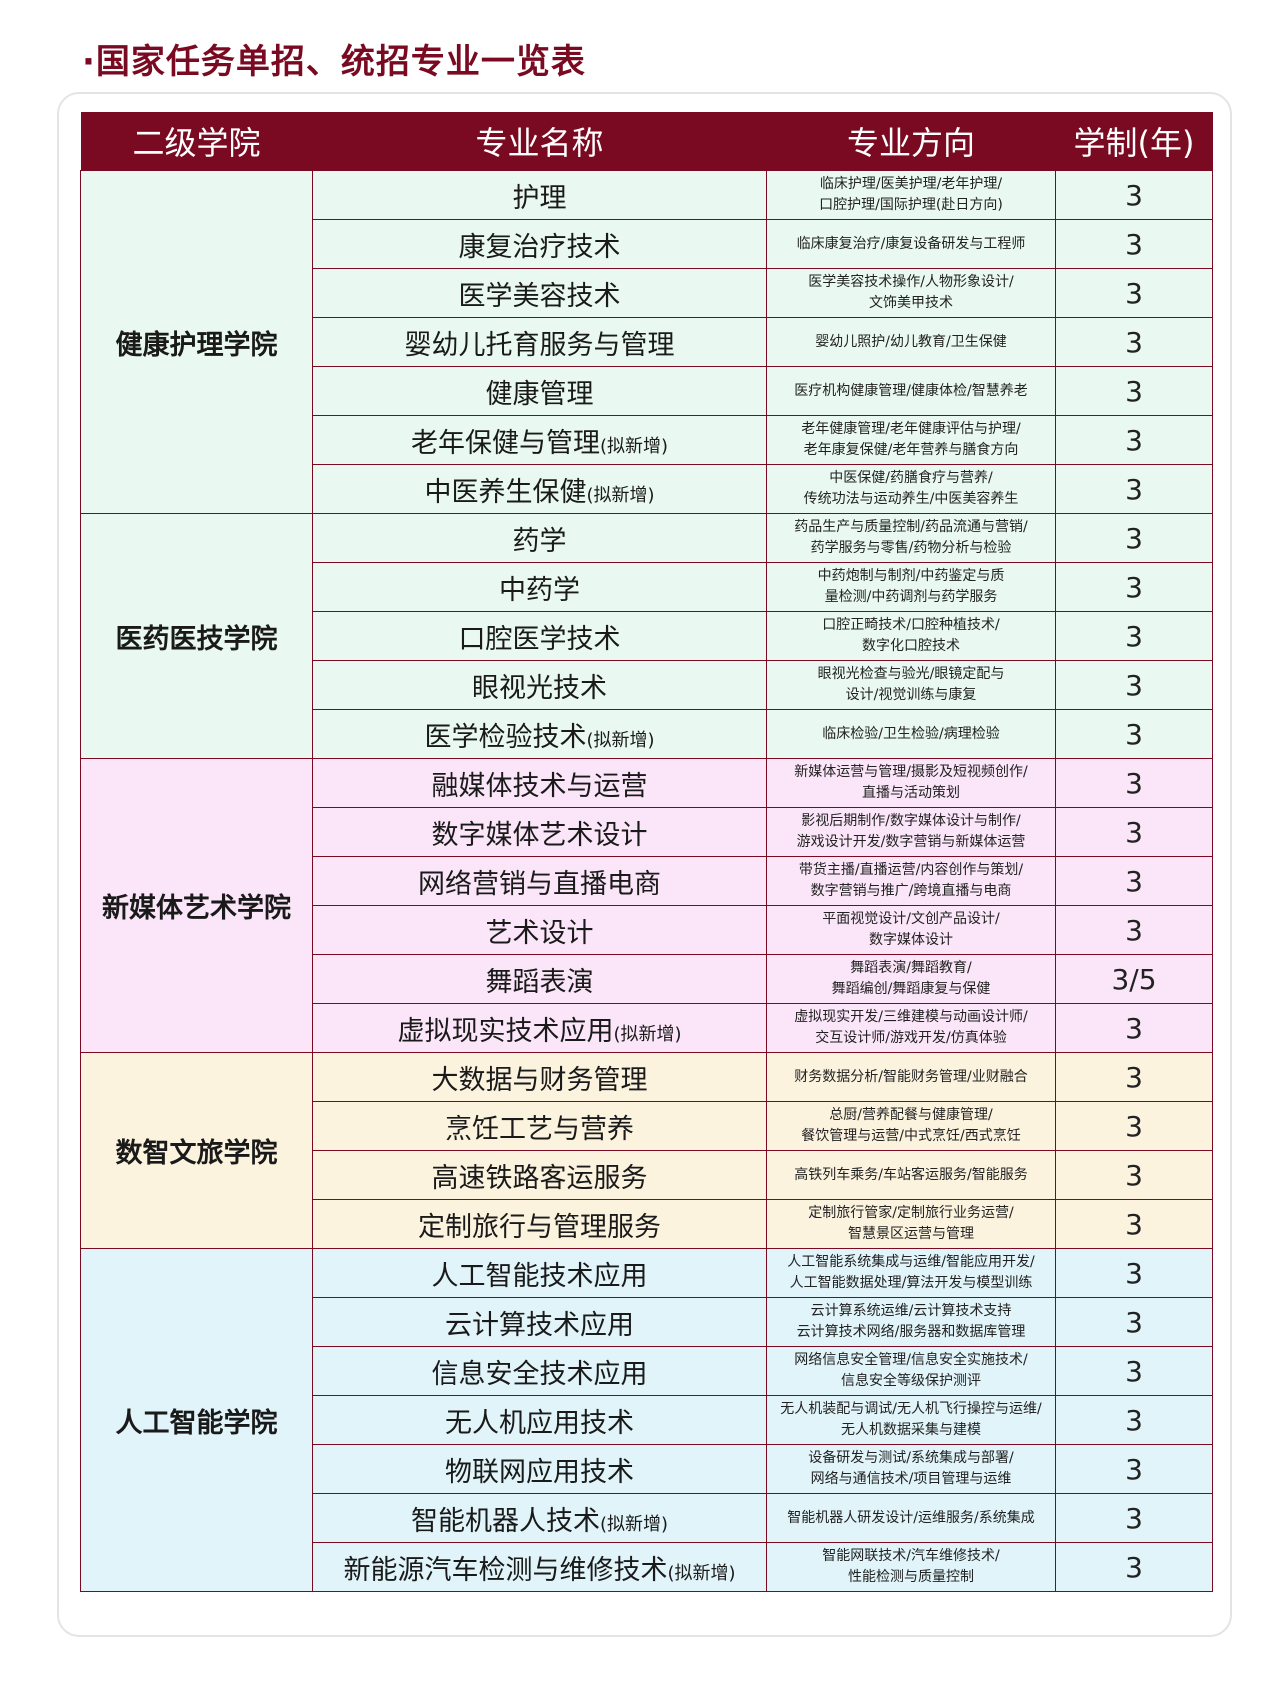 Image resolution: width=1280 pixels, height=1688 pixels. I want to click on direction-line: 游戏设计开发/数字营销与新媒体运营, so click(911, 842).